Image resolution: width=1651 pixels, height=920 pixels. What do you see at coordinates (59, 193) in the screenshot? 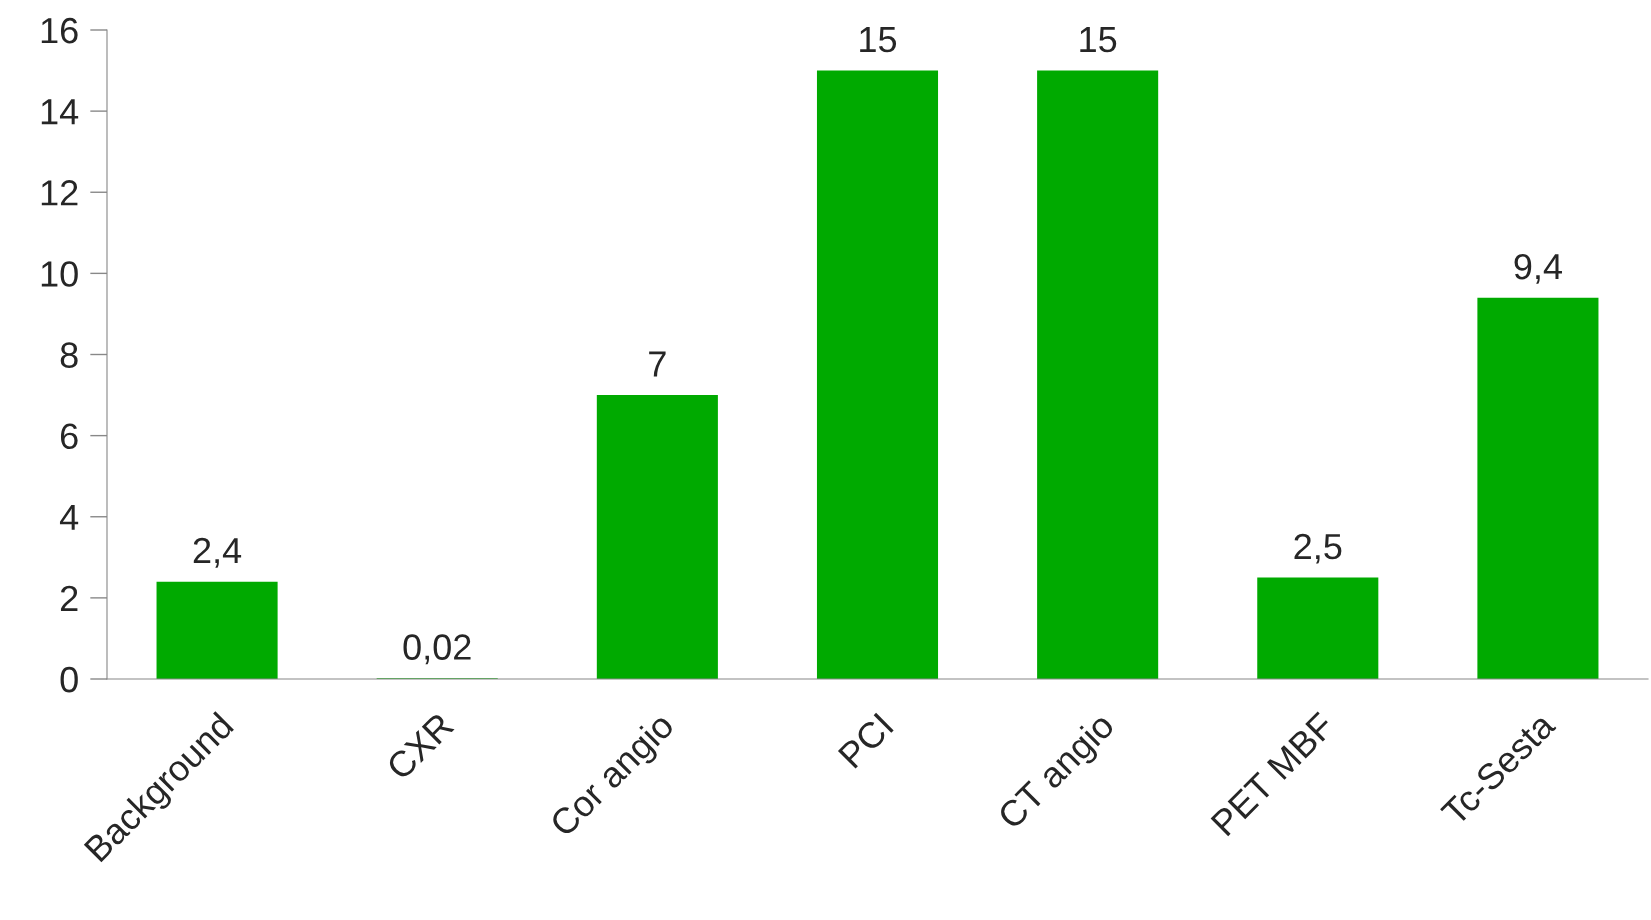
I see `y-tick-label: 12` at bounding box center [59, 193].